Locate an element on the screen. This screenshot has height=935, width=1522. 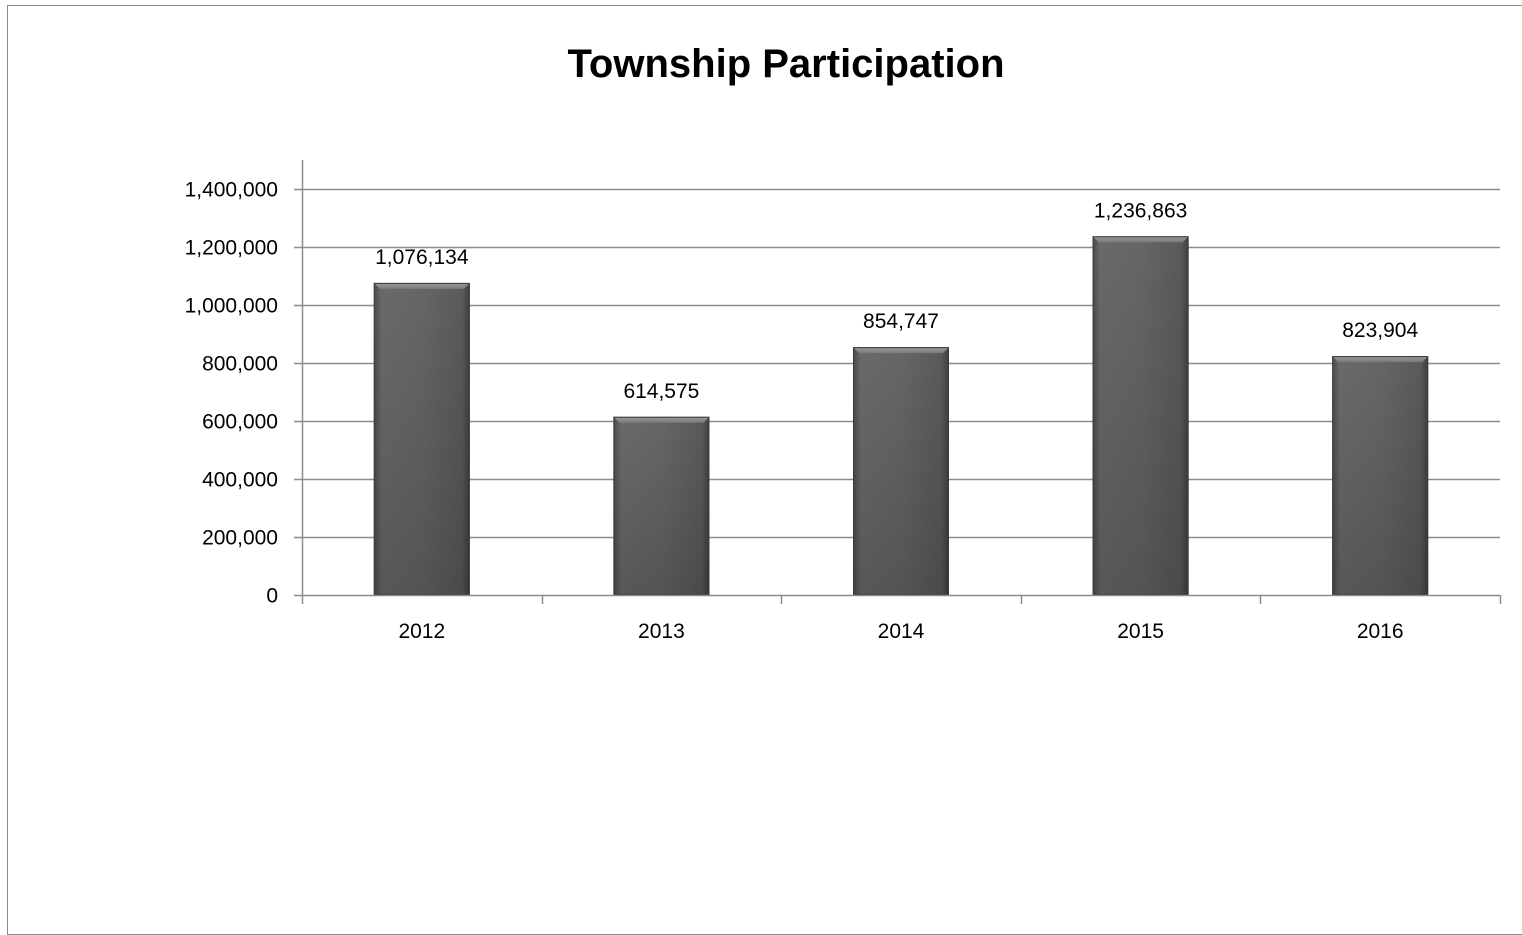
data-label-2016: 823,904 is located at coordinates (1380, 330).